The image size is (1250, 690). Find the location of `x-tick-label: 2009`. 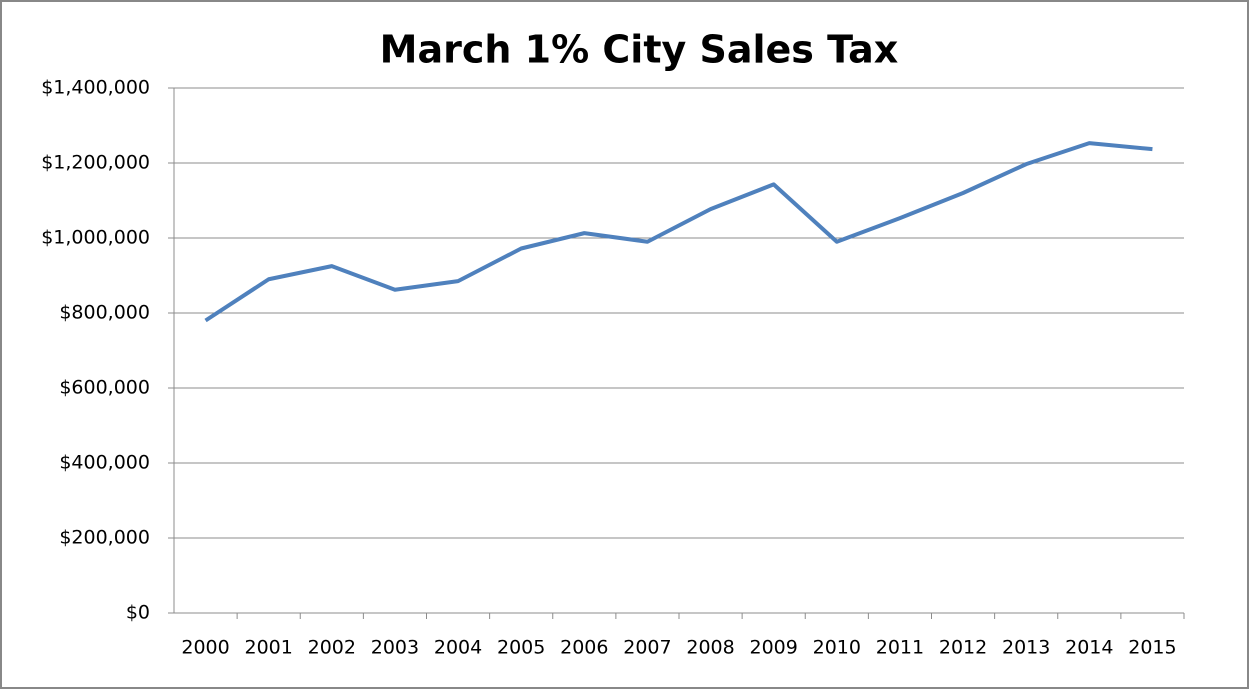

x-tick-label: 2009 is located at coordinates (774, 648).